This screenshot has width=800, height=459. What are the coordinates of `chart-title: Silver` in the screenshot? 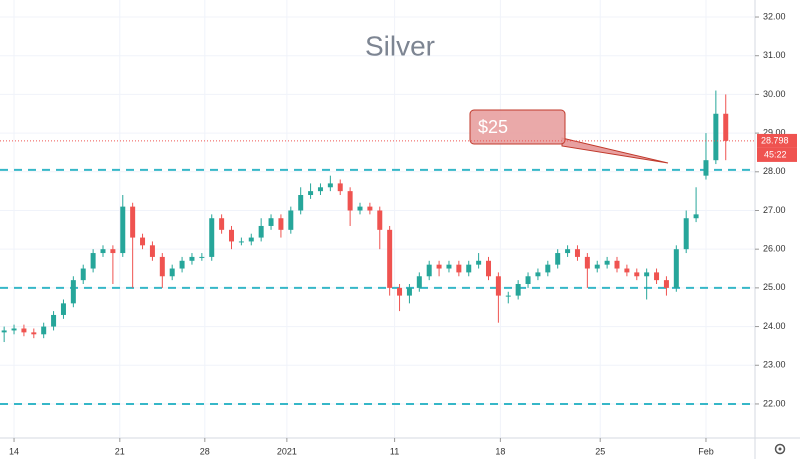 It's located at (400, 45).